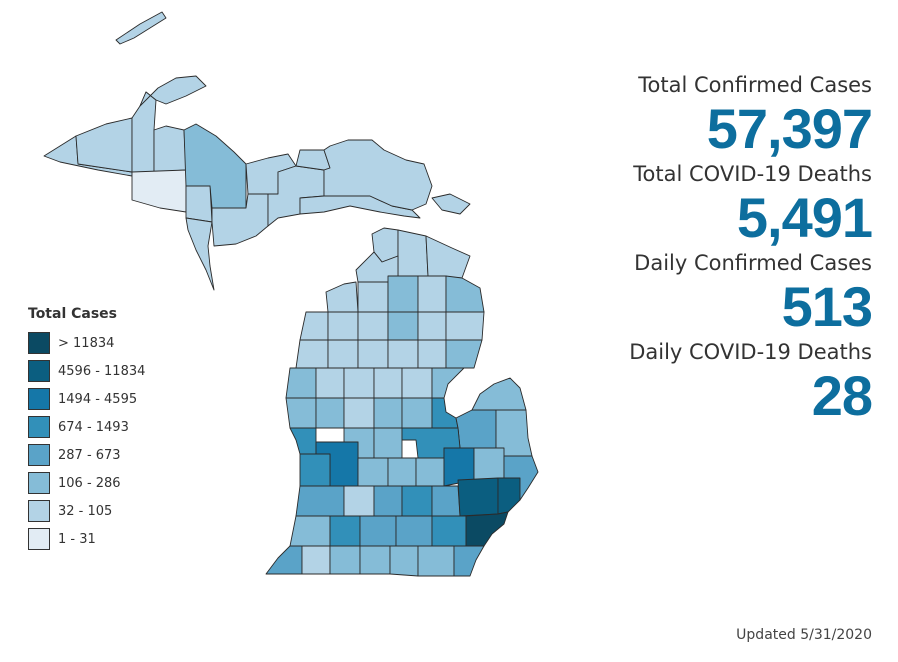 This screenshot has height=662, width=898. What do you see at coordinates (448, 257) in the screenshot?
I see `county-presque-isle` at bounding box center [448, 257].